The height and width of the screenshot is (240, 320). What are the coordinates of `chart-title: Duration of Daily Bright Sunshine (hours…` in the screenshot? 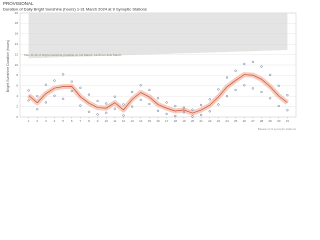 It's located at (75, 9).